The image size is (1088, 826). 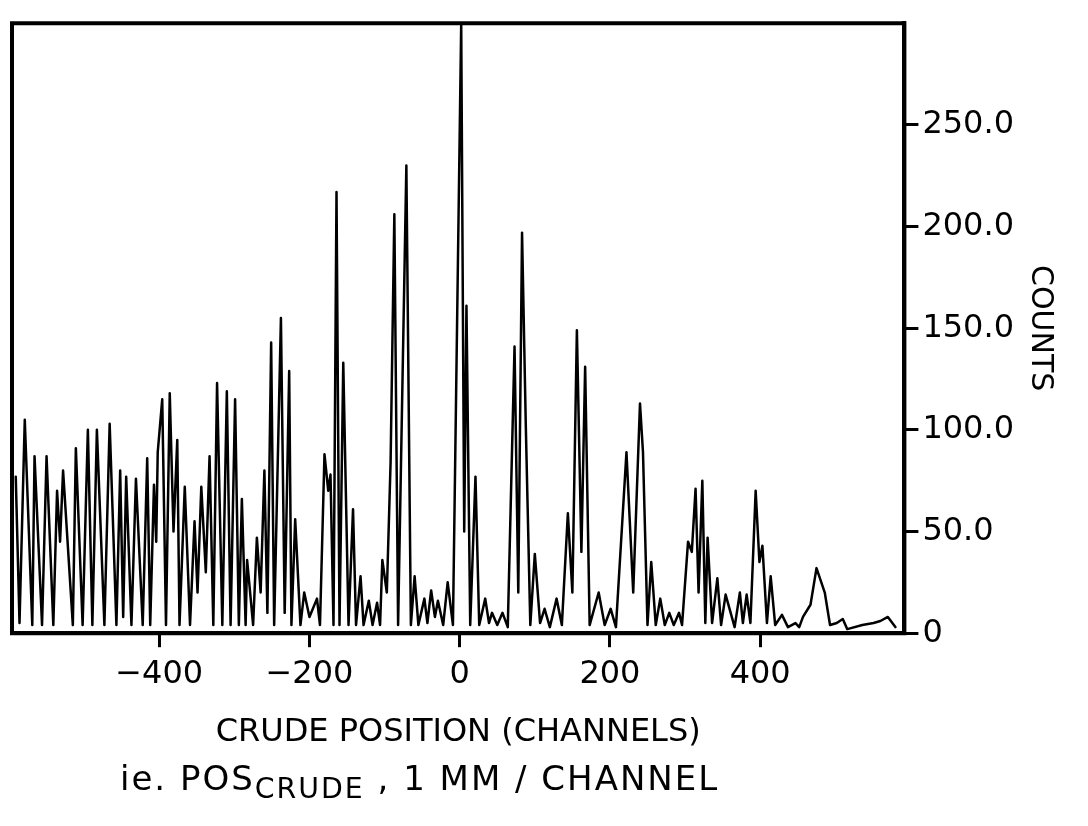 What do you see at coordinates (420, 781) in the screenshot?
I see `text: ie. POS$_{CRUDE}$ , 1 MM / CHANNEL` at bounding box center [420, 781].